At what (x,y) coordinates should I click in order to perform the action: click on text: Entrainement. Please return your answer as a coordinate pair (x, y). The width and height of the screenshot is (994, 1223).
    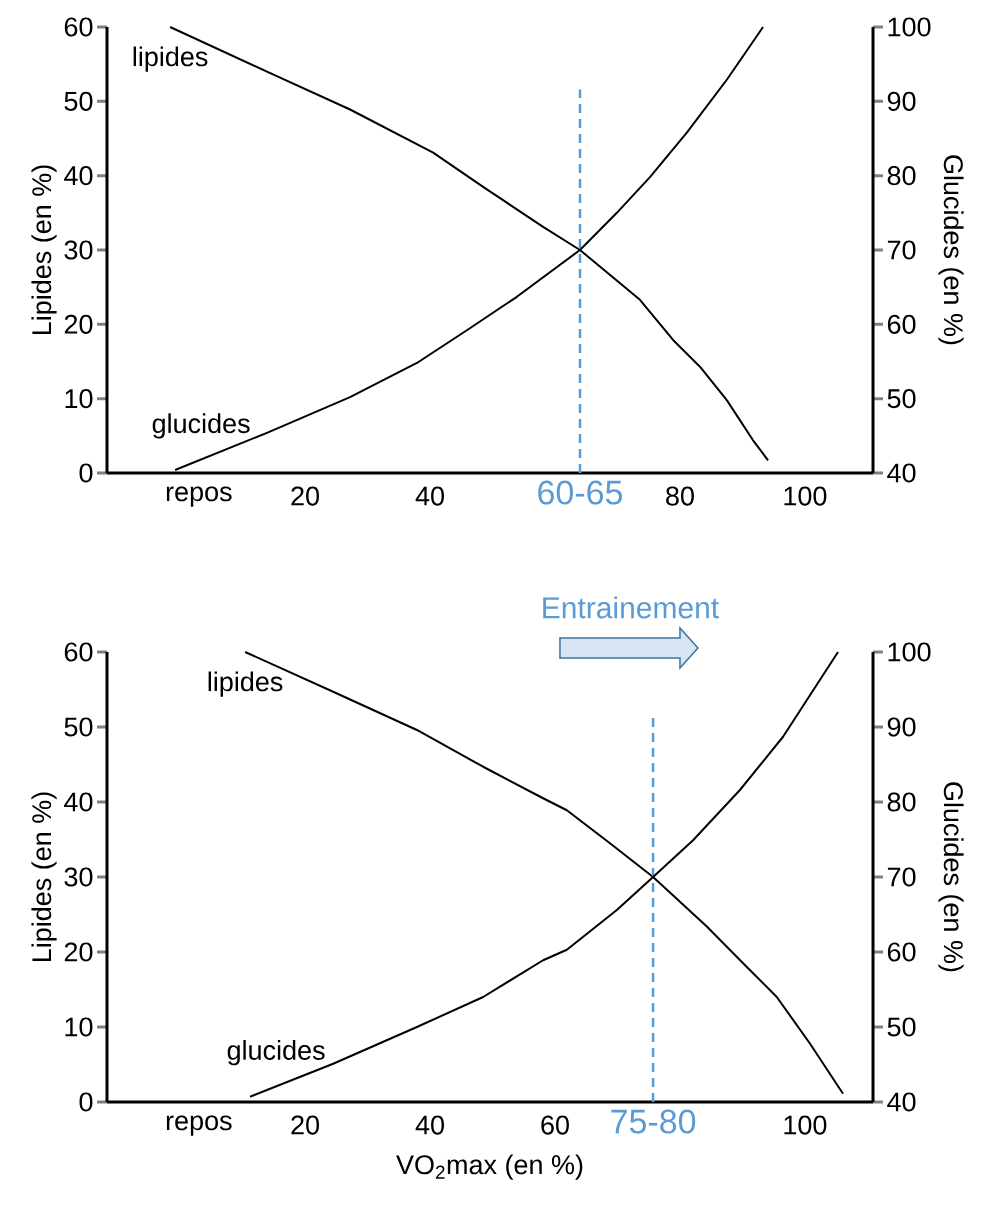
    Looking at the image, I should click on (631, 607).